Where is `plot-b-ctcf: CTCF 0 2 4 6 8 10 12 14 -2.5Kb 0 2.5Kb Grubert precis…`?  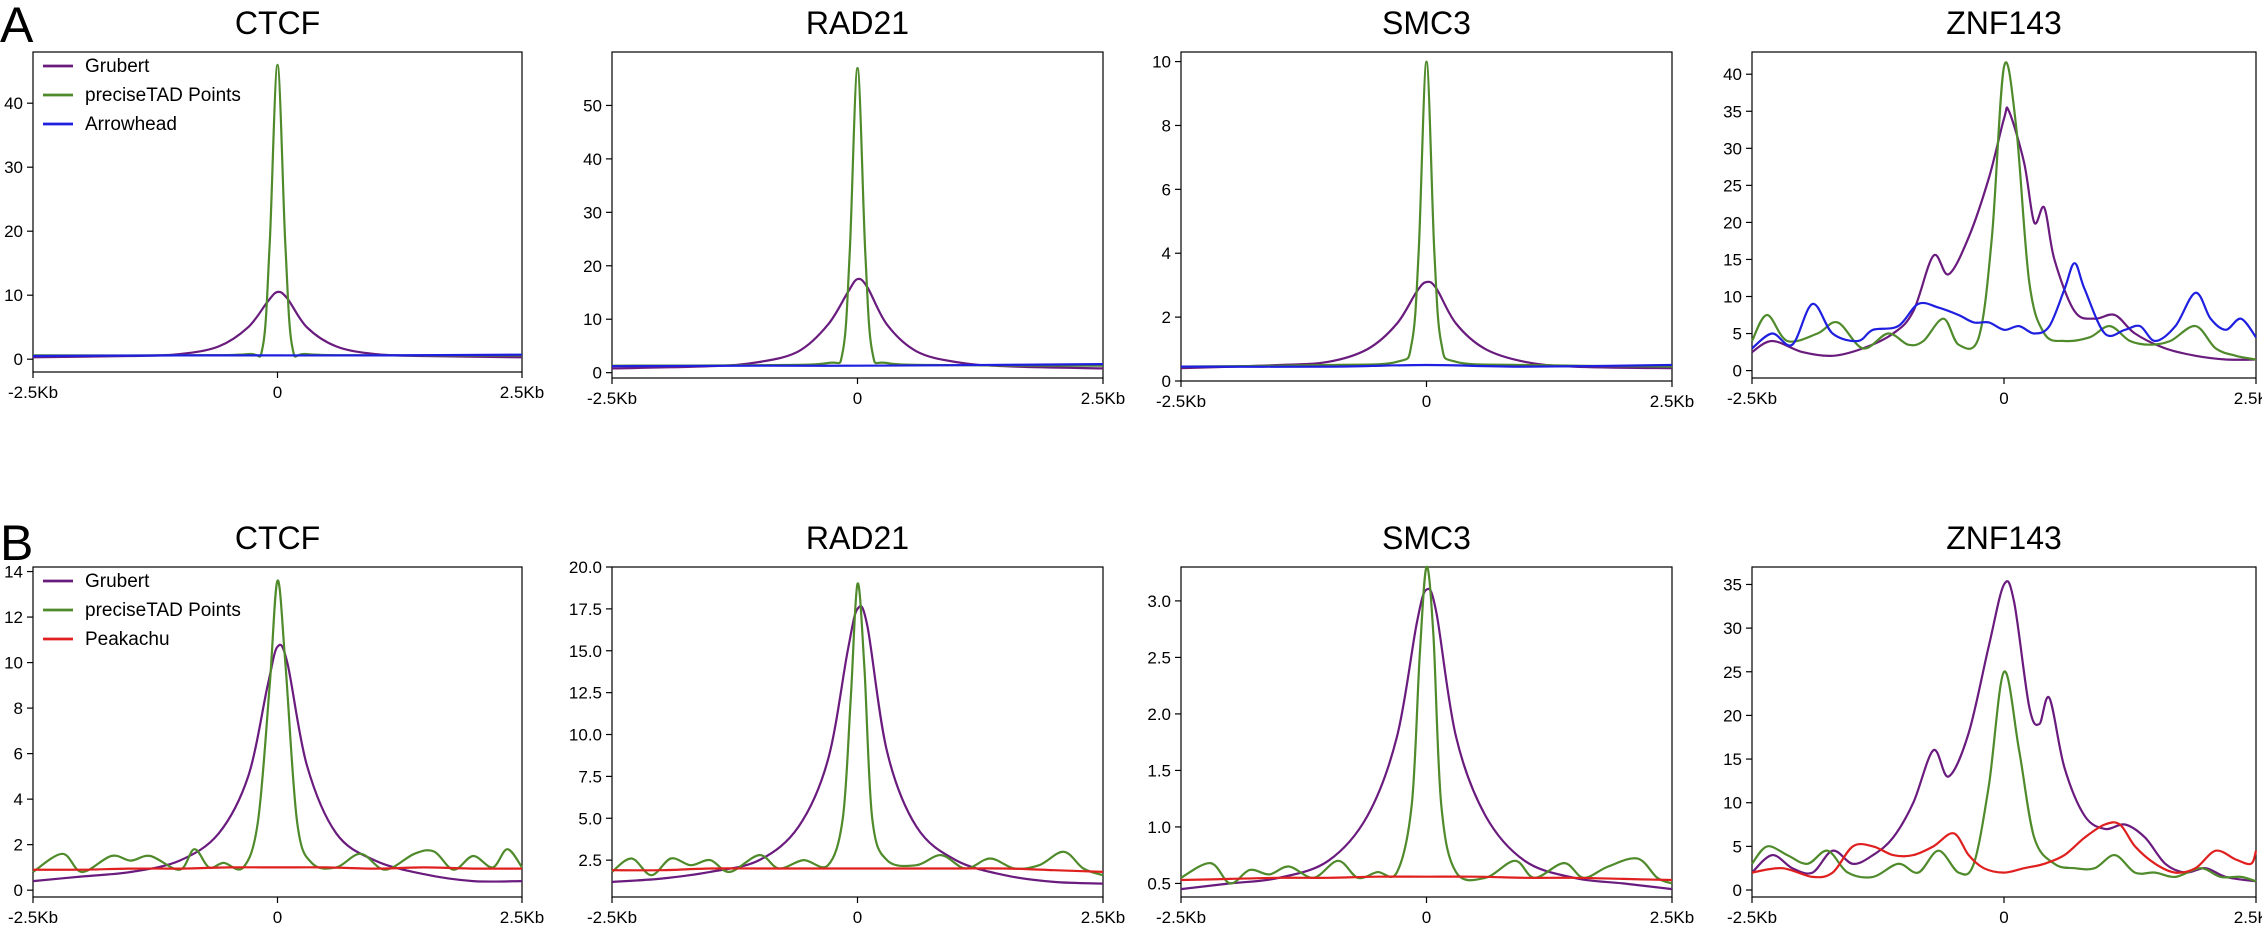 plot-b-ctcf: CTCF 0 2 4 6 8 10 12 14 -2.5Kb 0 2.5Kb Grubert precis… is located at coordinates (274, 723).